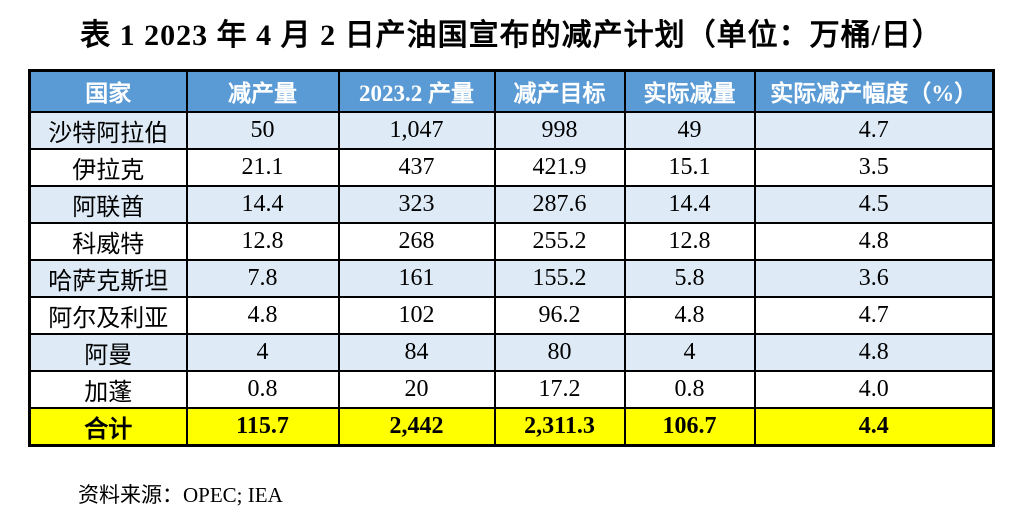  Describe the element at coordinates (416, 389) in the screenshot. I see `value-cell: 20` at that location.